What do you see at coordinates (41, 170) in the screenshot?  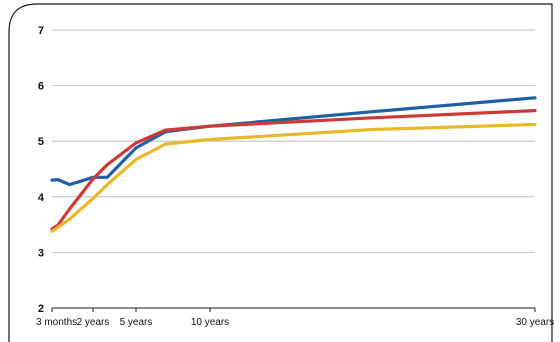 I see `y-axis-ticks: 2 3 4 5 6 7` at bounding box center [41, 170].